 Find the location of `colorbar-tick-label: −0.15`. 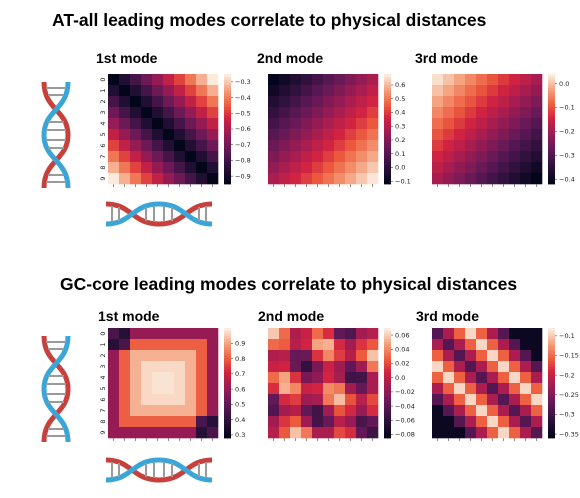

colorbar-tick-label: −0.15 is located at coordinates (569, 356).